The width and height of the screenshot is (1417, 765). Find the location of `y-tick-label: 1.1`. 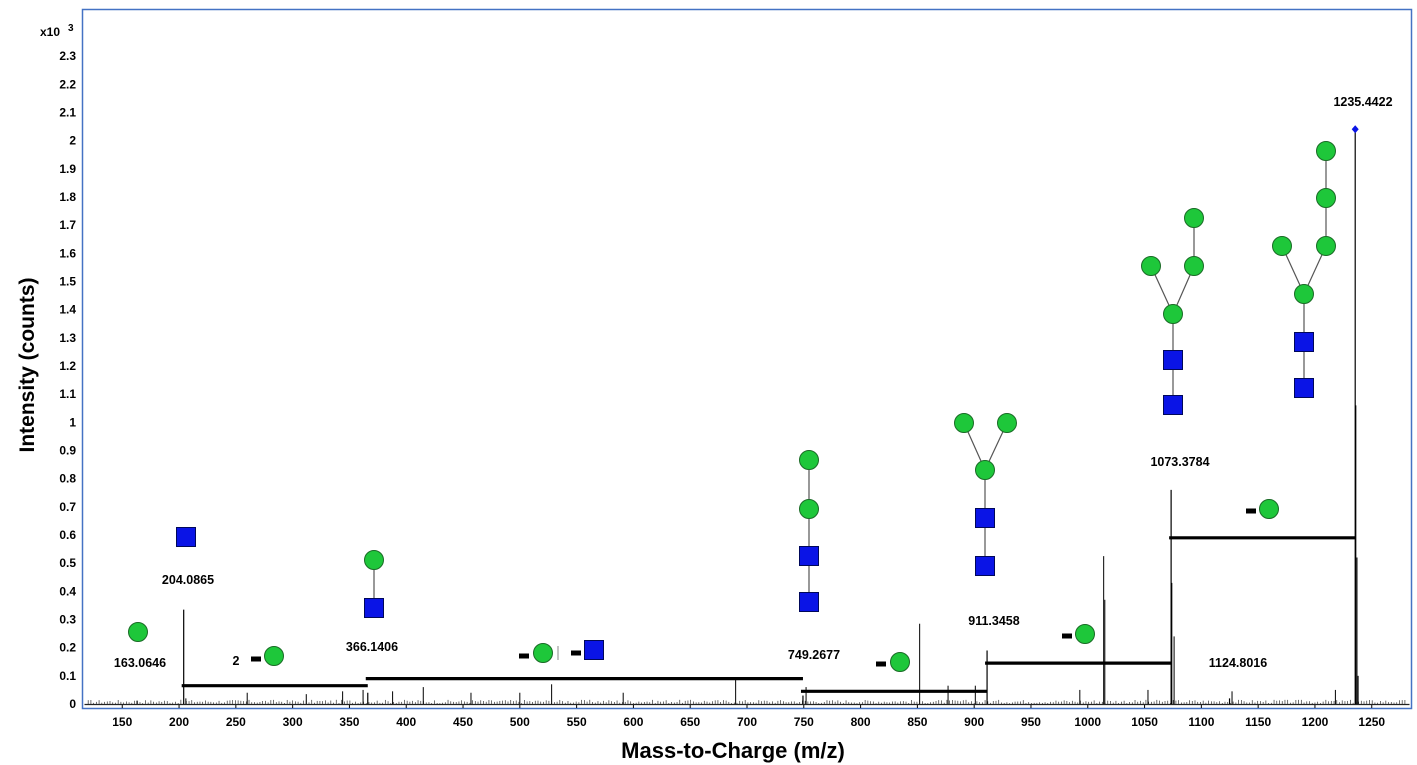

y-tick-label: 1.1 is located at coordinates (67, 394).